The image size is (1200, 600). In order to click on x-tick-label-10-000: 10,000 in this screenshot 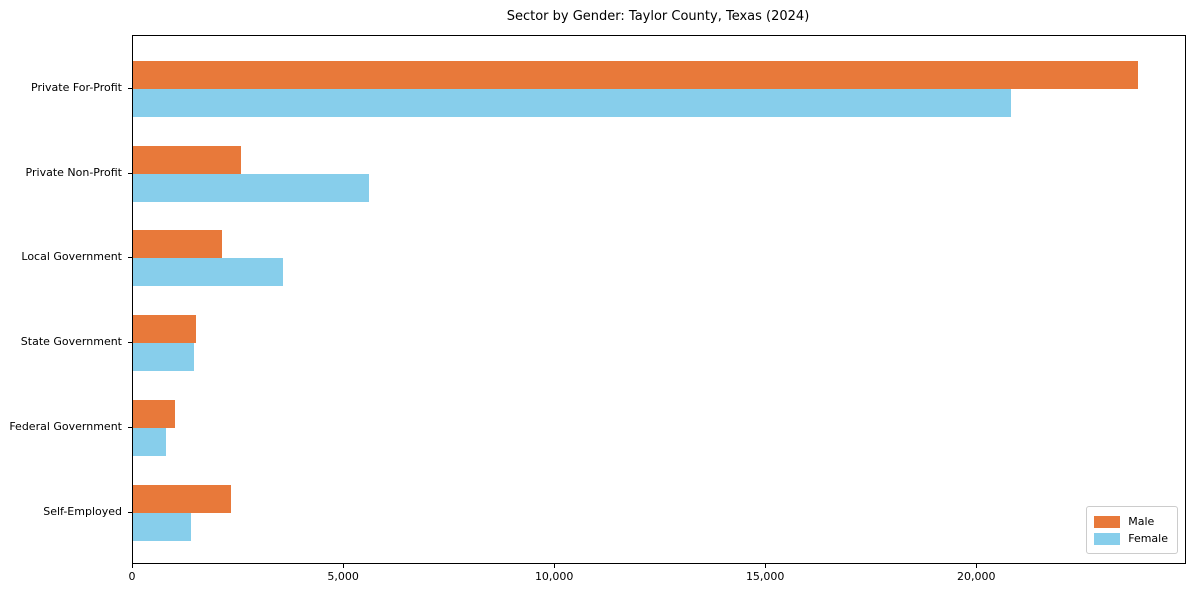, I will do `click(554, 576)`.